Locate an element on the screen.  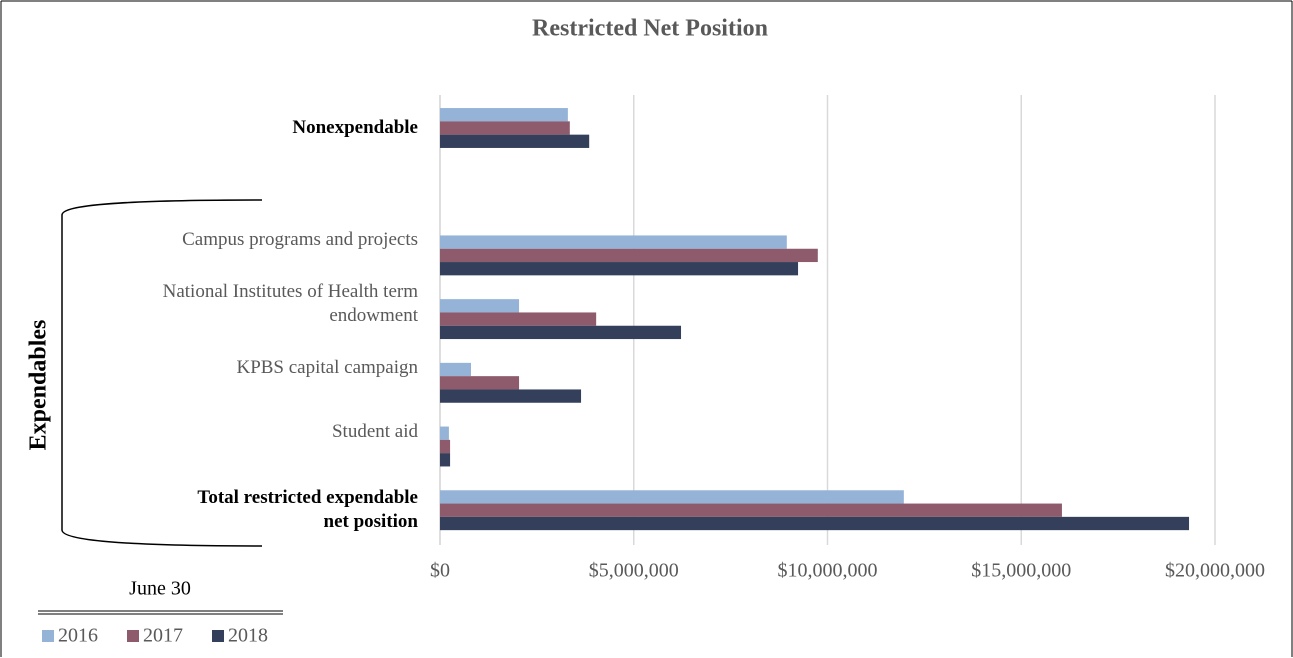
bracket is located at coordinates (162, 373).